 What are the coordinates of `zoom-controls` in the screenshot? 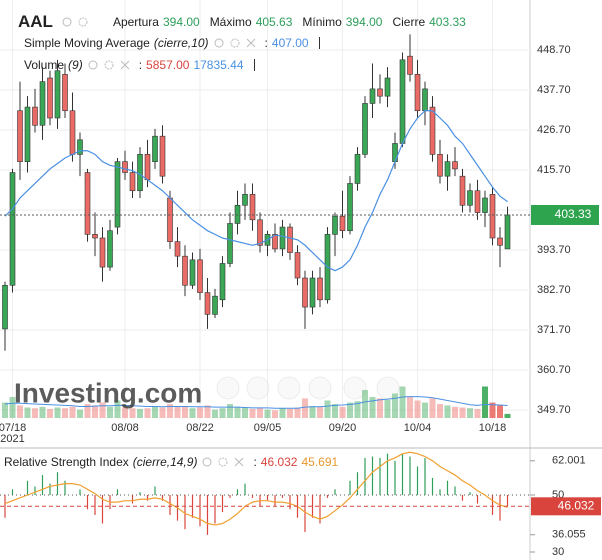 It's located at (308, 388).